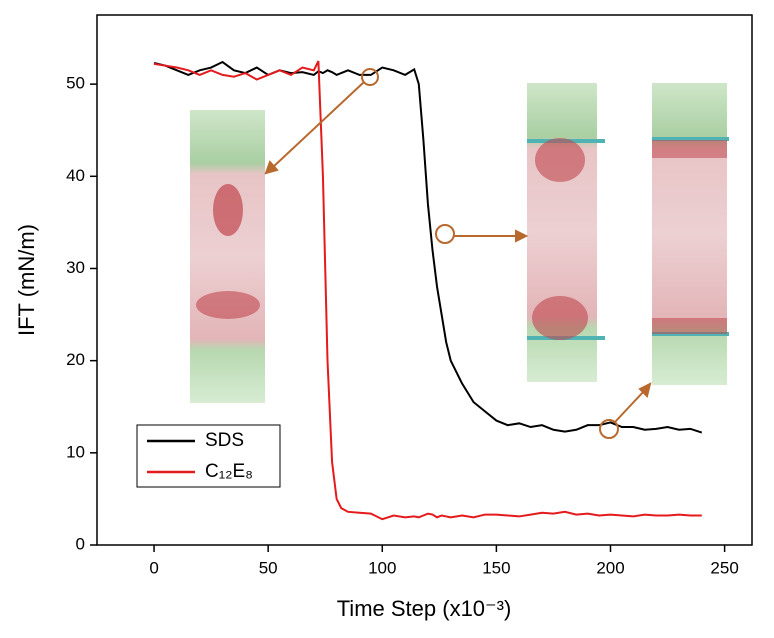 Image resolution: width=774 pixels, height=638 pixels. I want to click on y-tick-label: 50, so click(75, 83).